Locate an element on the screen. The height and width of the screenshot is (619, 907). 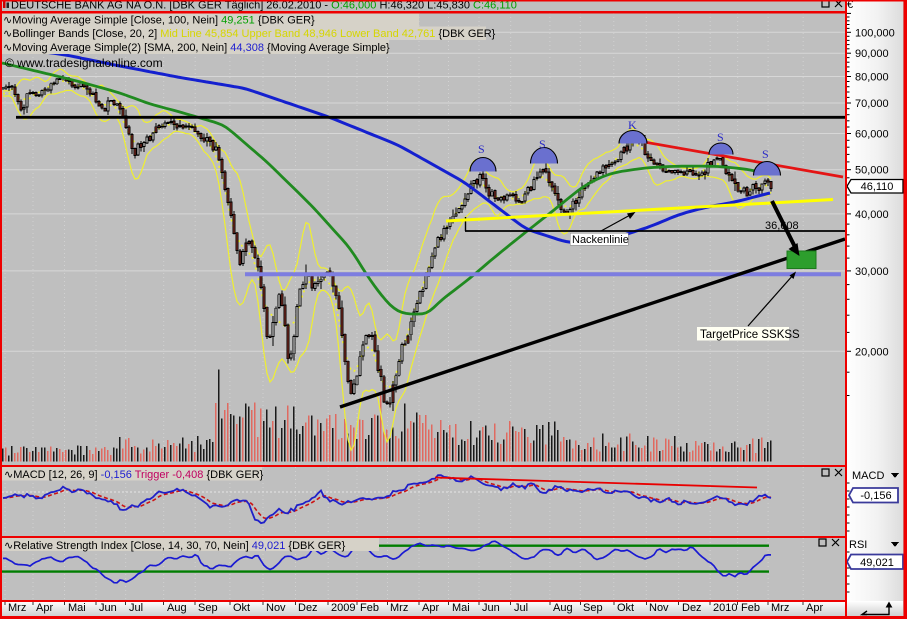
svg-text: 2009 is located at coordinates (343, 608).